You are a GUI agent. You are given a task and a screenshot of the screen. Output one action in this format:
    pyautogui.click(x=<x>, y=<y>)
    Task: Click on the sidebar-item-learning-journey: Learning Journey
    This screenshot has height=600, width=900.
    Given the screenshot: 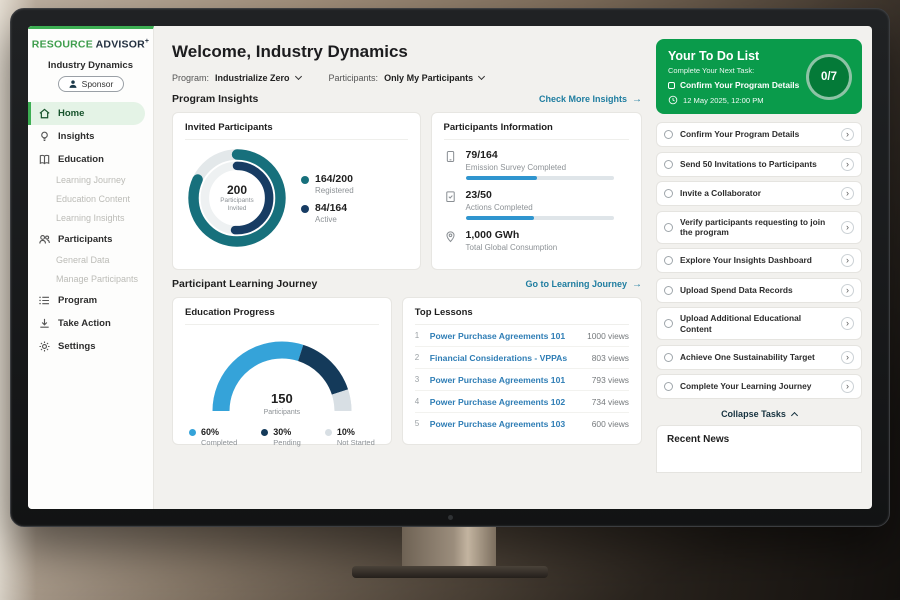 What is the action you would take?
    pyautogui.click(x=90, y=180)
    